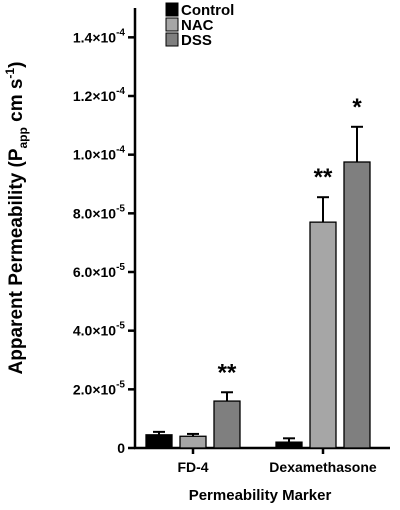 The height and width of the screenshot is (510, 400). Describe the element at coordinates (99, 271) in the screenshot. I see `y-tick-label: 6.0×10⁻⁵` at that location.